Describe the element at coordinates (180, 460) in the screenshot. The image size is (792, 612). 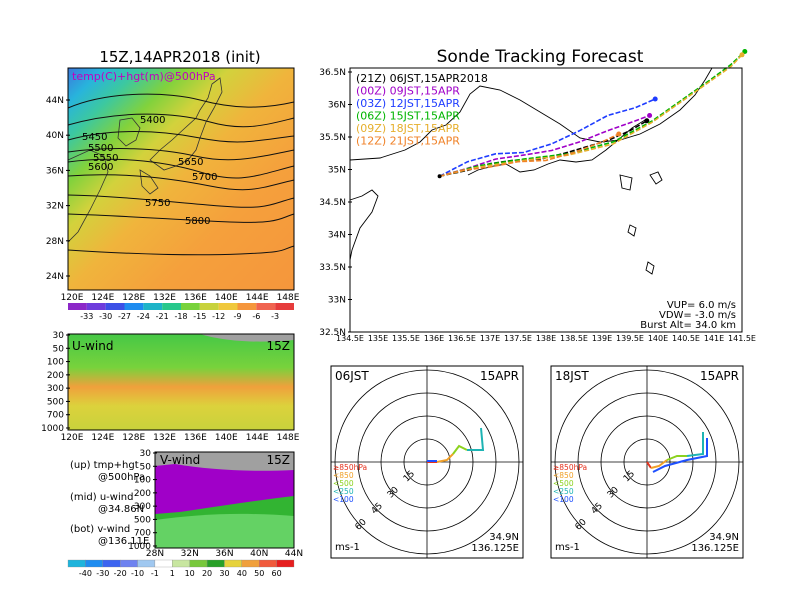
I see `vwind-title: V-wind` at that location.